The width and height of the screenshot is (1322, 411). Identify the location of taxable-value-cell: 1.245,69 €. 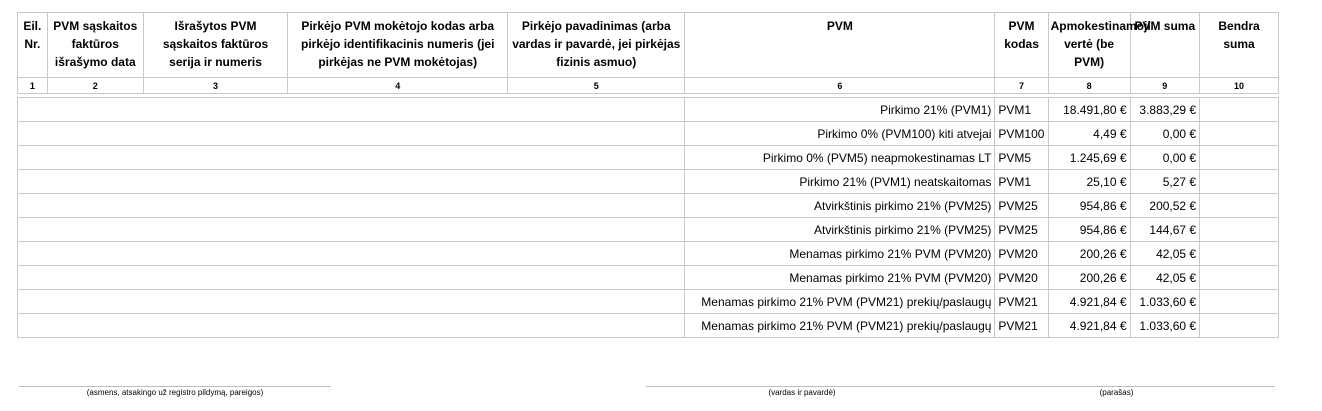
(1089, 157).